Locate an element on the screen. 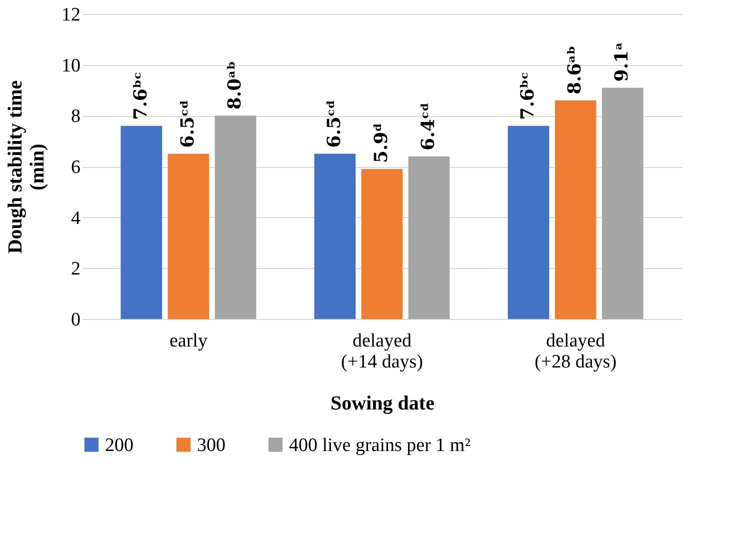 This screenshot has height=540, width=744. data-label: 8.6ᵃᵇ is located at coordinates (575, 70).